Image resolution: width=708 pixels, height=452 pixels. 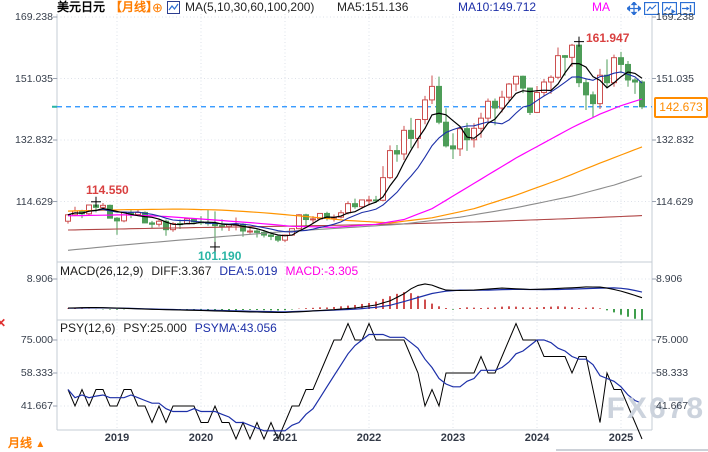 What do you see at coordinates (181, 271) in the screenshot?
I see `macd-diff-value: DIFF:3.367` at bounding box center [181, 271].